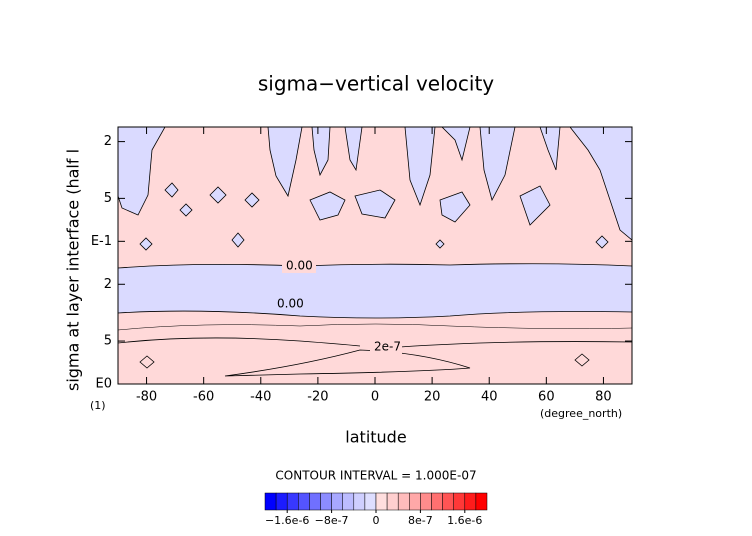  I want to click on y-unit: (1), so click(98, 405).